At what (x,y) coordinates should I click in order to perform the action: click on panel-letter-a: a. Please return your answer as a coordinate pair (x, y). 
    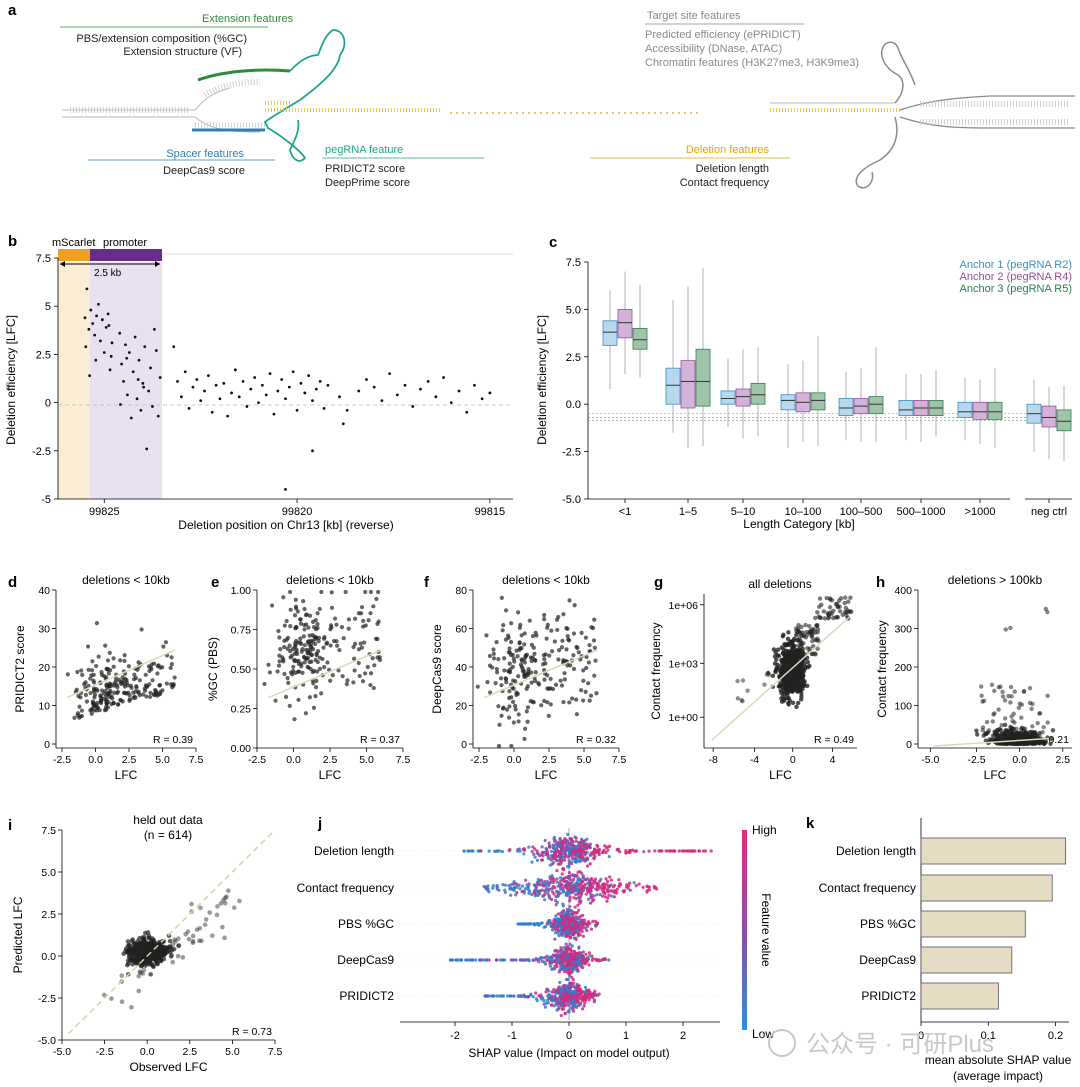
    Looking at the image, I should click on (12, 10).